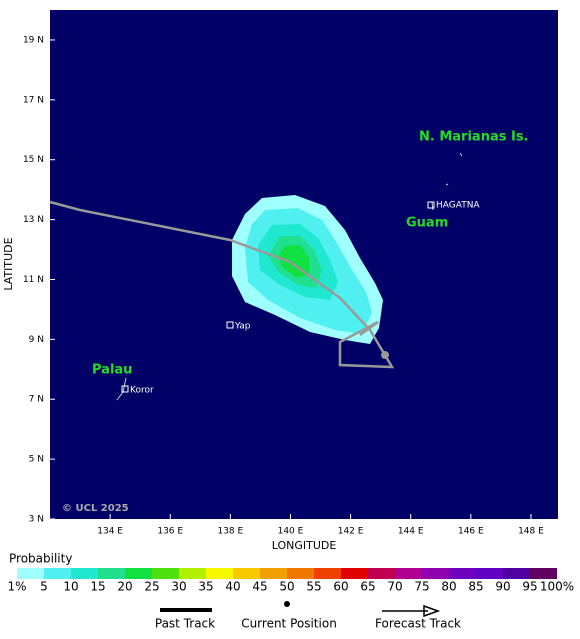 This screenshot has height=639, width=580. I want to click on y-axis-label: LATITUDE, so click(8, 263).